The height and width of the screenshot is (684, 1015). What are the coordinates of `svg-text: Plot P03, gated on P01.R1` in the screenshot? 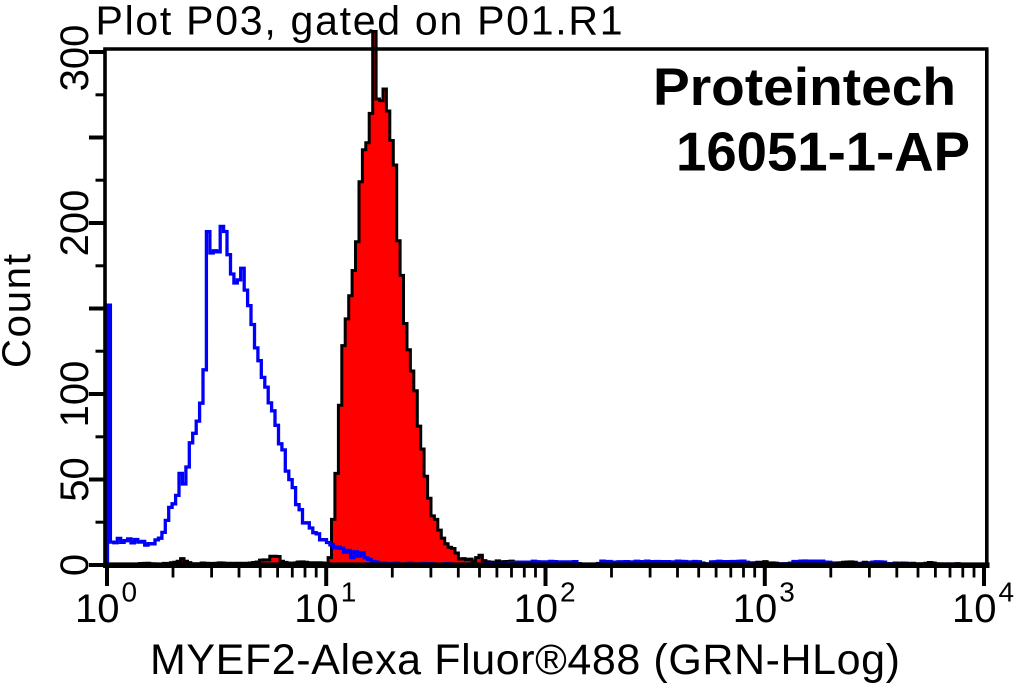 It's located at (359, 22).